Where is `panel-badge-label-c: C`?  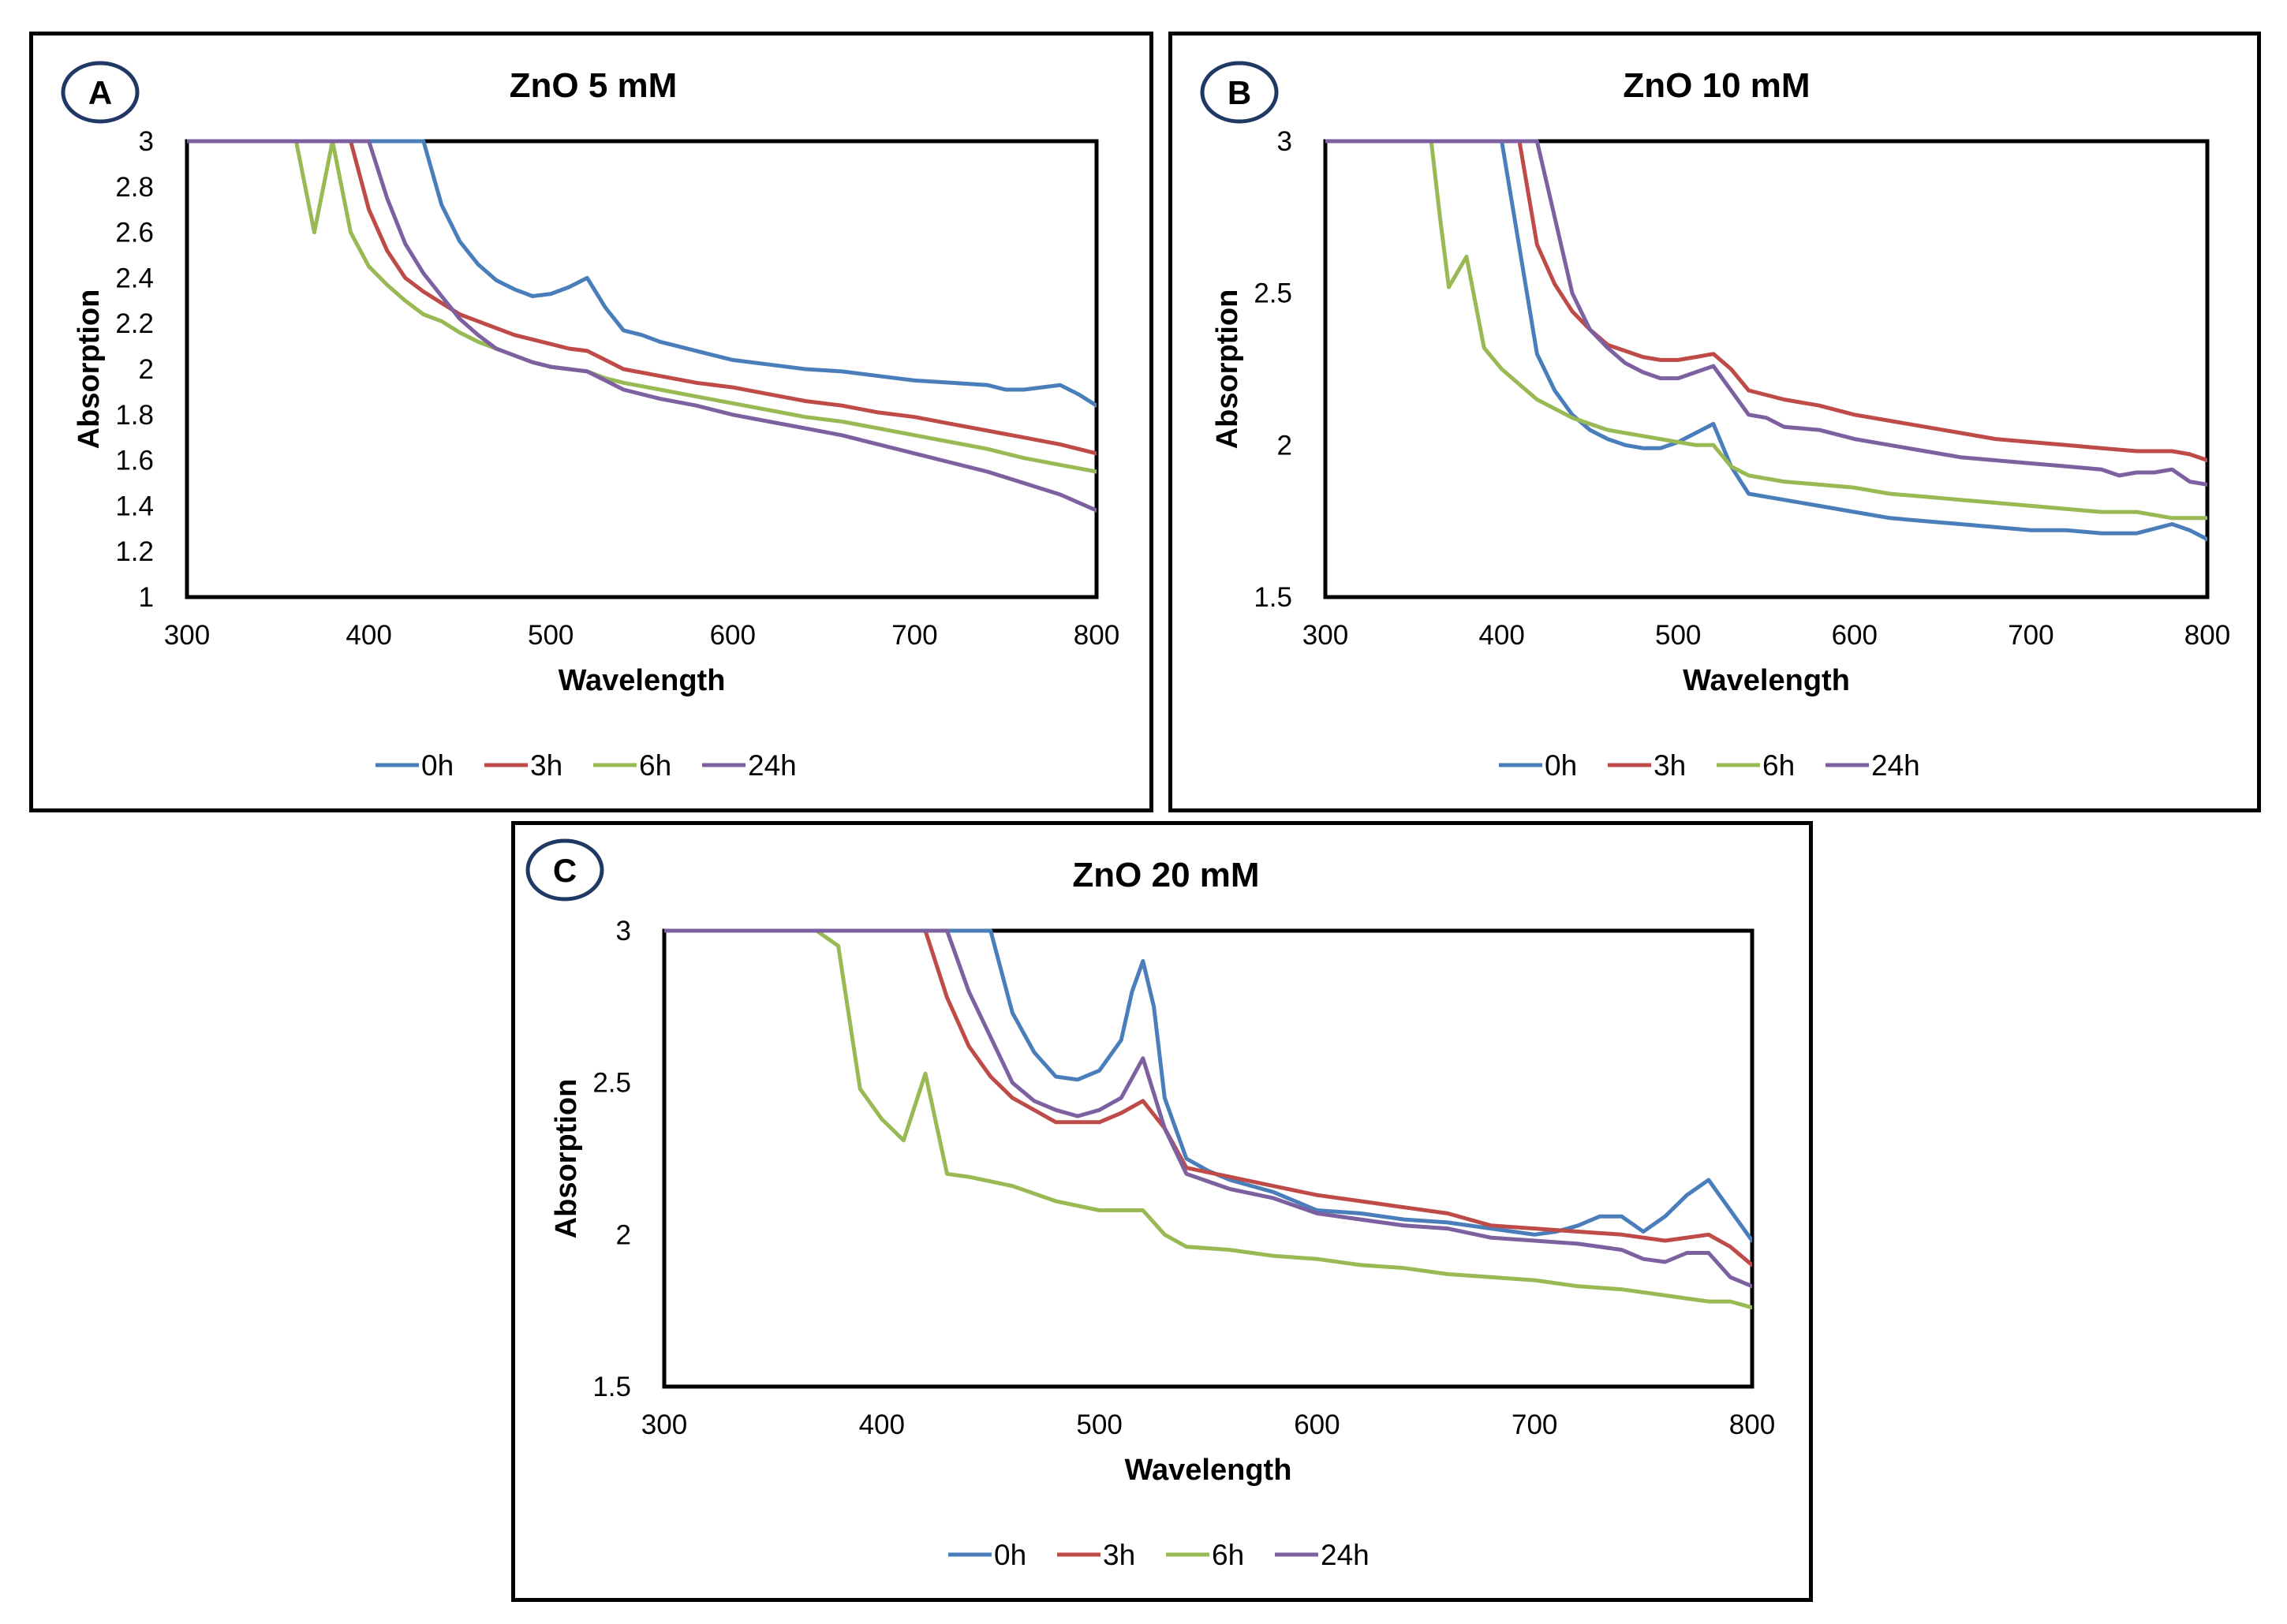
panel-badge-label-c: C is located at coordinates (565, 870).